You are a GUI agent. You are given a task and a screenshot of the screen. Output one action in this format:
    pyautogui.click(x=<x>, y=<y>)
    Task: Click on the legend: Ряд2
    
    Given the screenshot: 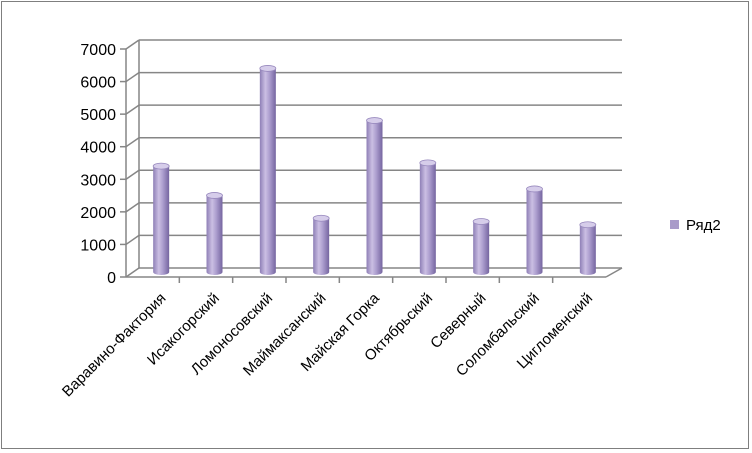 What is the action you would take?
    pyautogui.click(x=695, y=225)
    